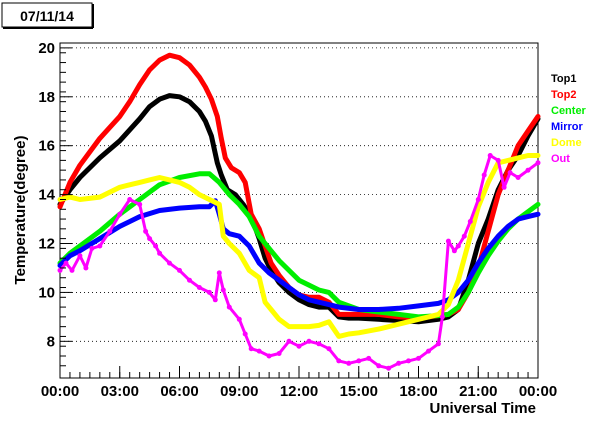 The image size is (596, 422). I want to click on date-label: 07/11/14, so click(47, 16).